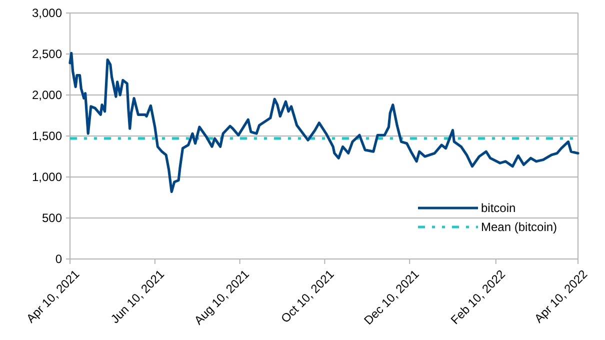  Describe the element at coordinates (519, 227) in the screenshot. I see `legend-label: Mean (bitcoin)` at that location.